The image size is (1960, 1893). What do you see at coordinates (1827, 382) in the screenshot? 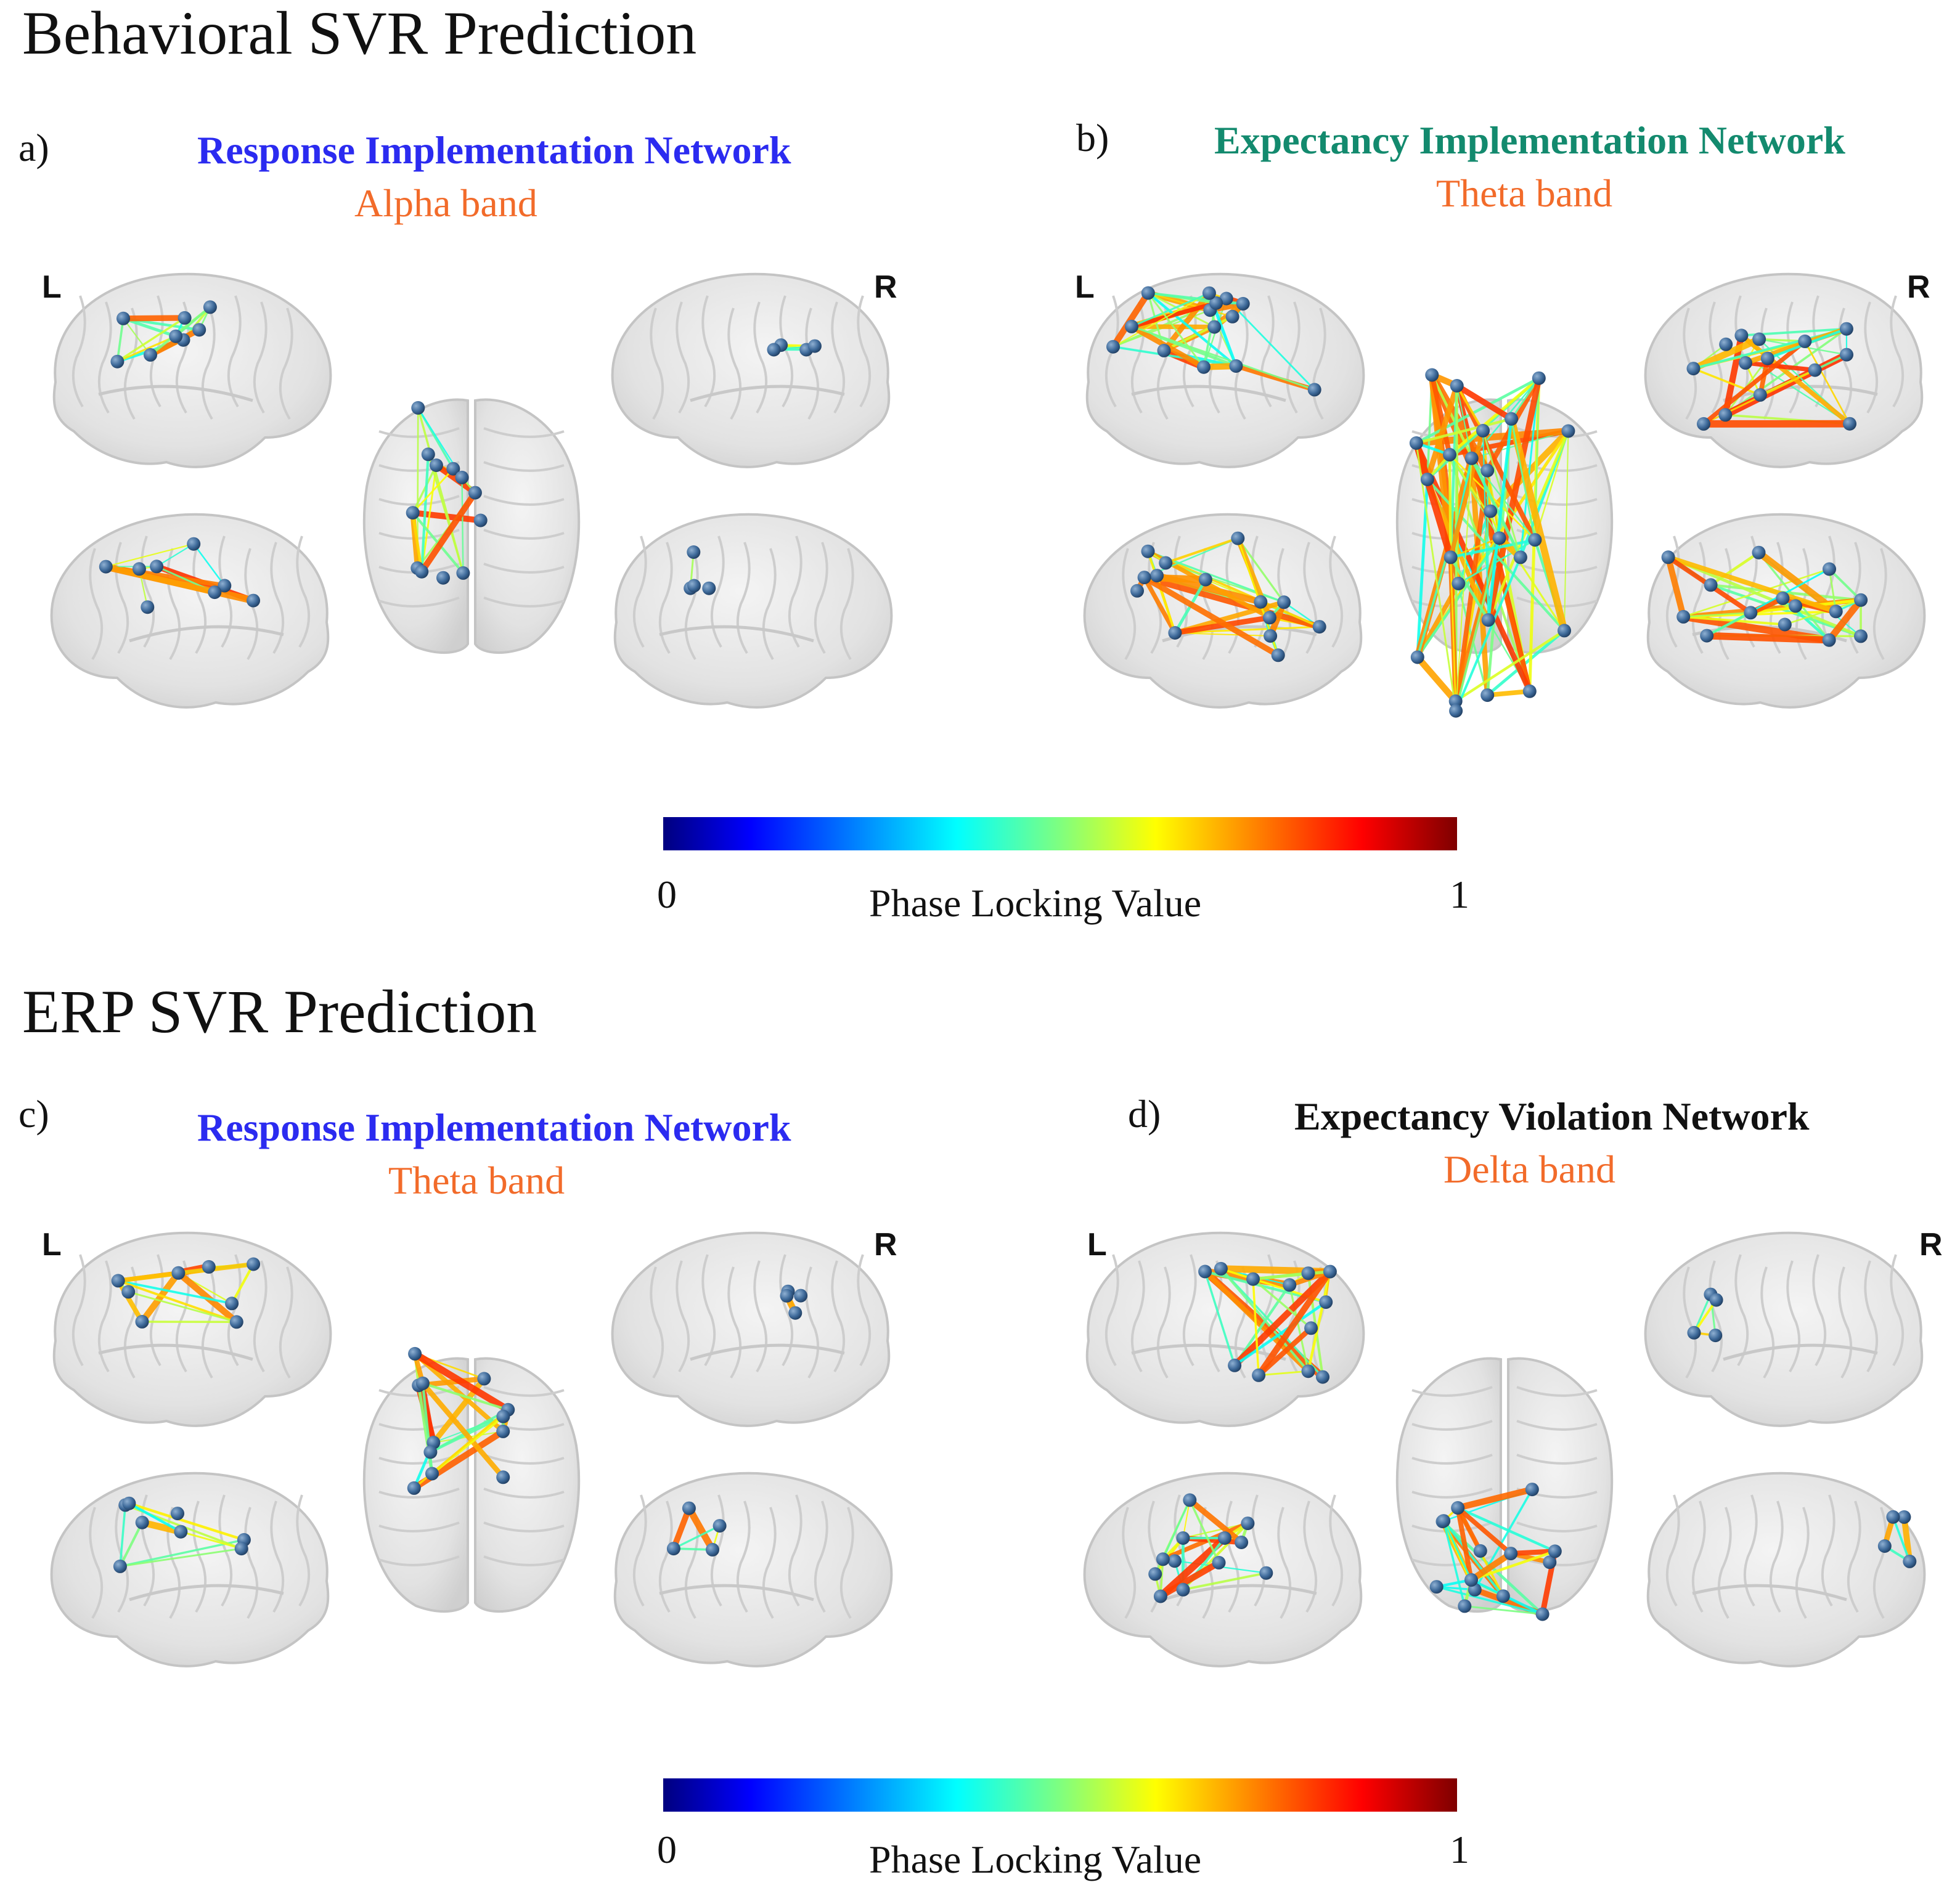
I see `panel-b-network-4-edge` at bounding box center [1827, 382].